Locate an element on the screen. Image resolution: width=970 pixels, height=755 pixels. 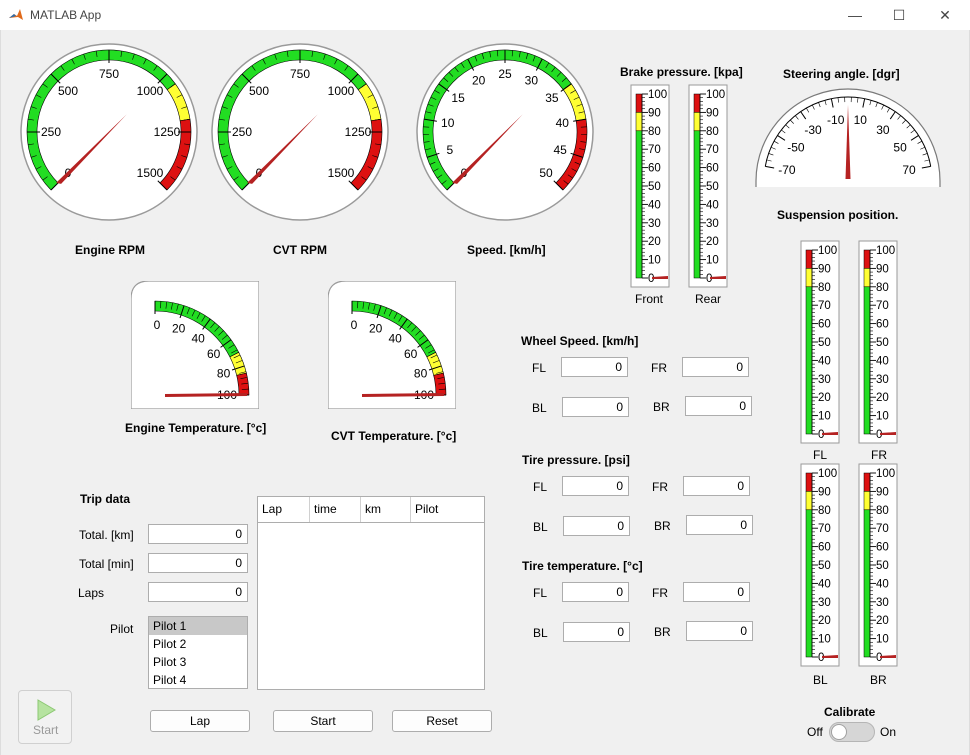
gauge-needle is located at coordinates (487, 149).